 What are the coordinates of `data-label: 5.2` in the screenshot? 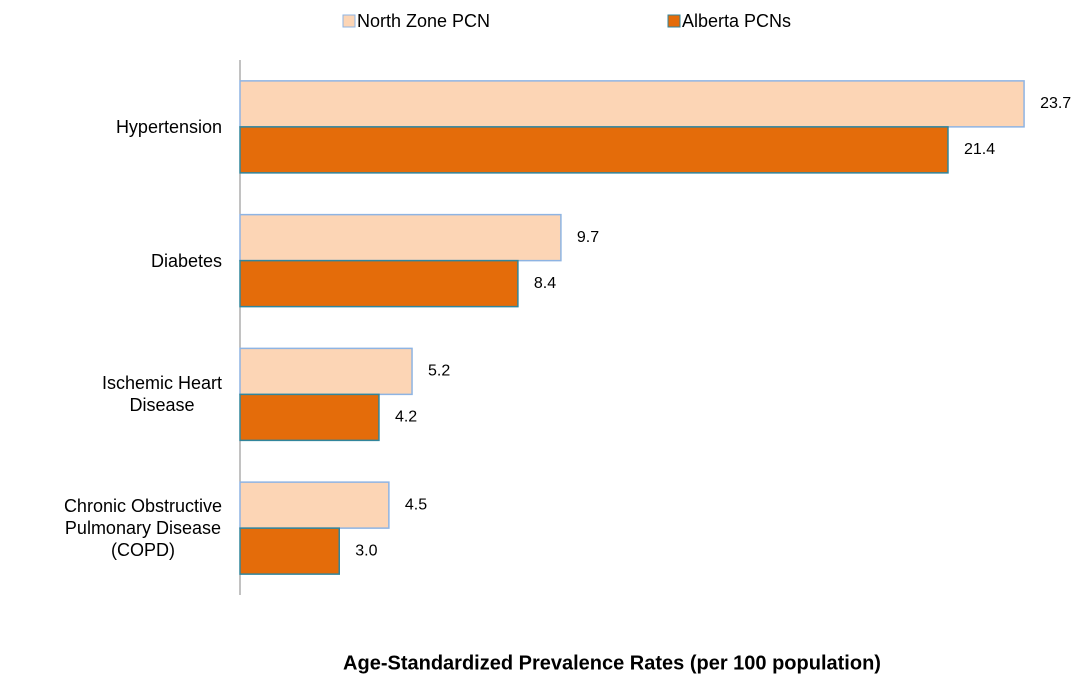 It's located at (439, 371).